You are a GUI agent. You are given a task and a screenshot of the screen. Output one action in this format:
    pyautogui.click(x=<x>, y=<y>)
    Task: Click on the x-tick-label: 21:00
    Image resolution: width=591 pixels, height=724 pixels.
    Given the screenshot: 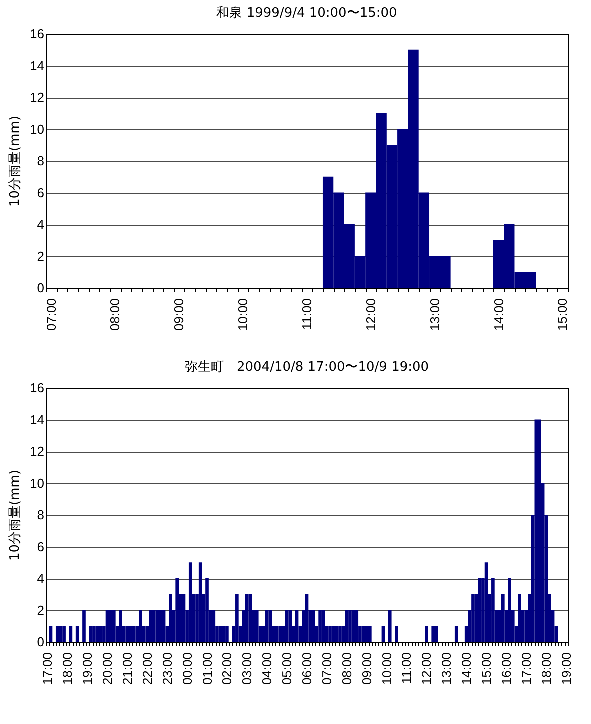 What is the action you would take?
    pyautogui.click(x=127, y=669)
    